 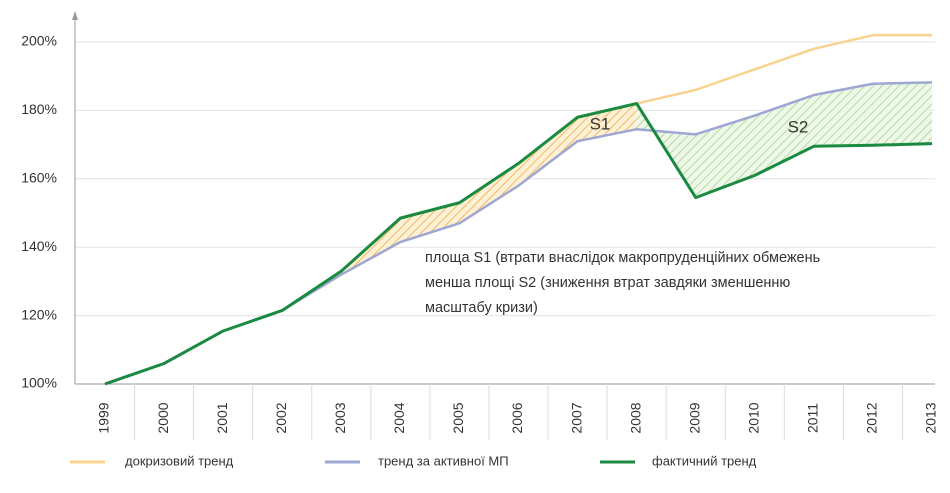 What do you see at coordinates (872, 417) in the screenshot?
I see `x-tick-label: 2012` at bounding box center [872, 417].